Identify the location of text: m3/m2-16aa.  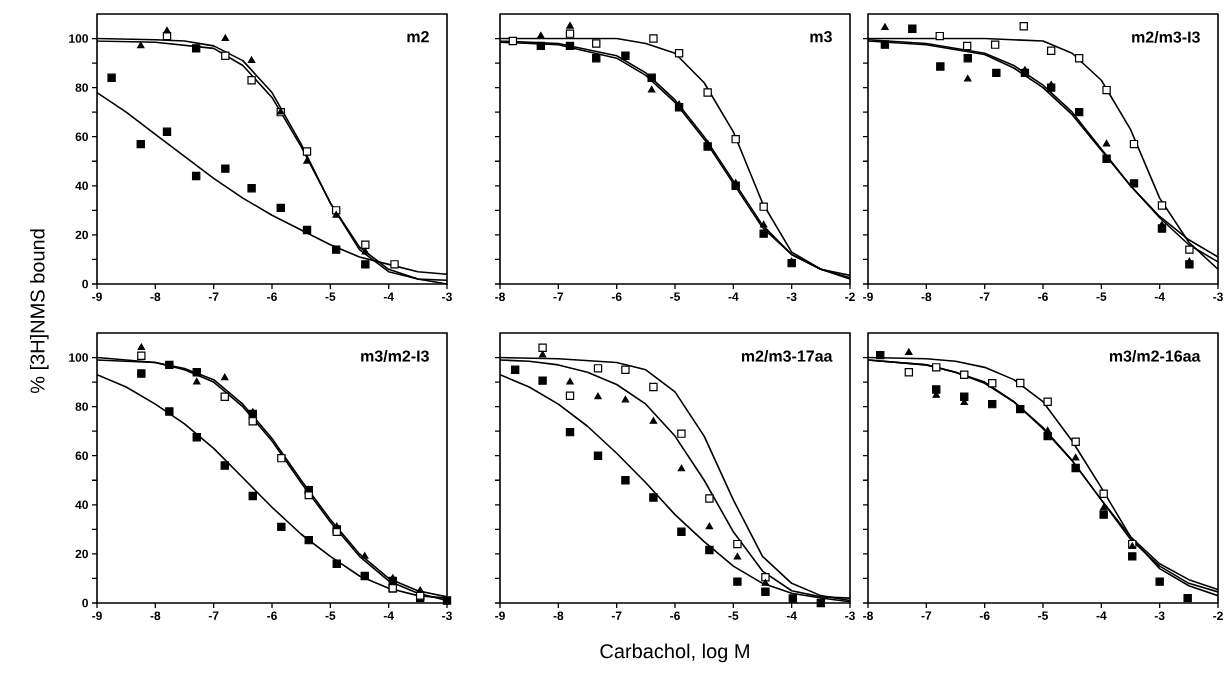
(1155, 356).